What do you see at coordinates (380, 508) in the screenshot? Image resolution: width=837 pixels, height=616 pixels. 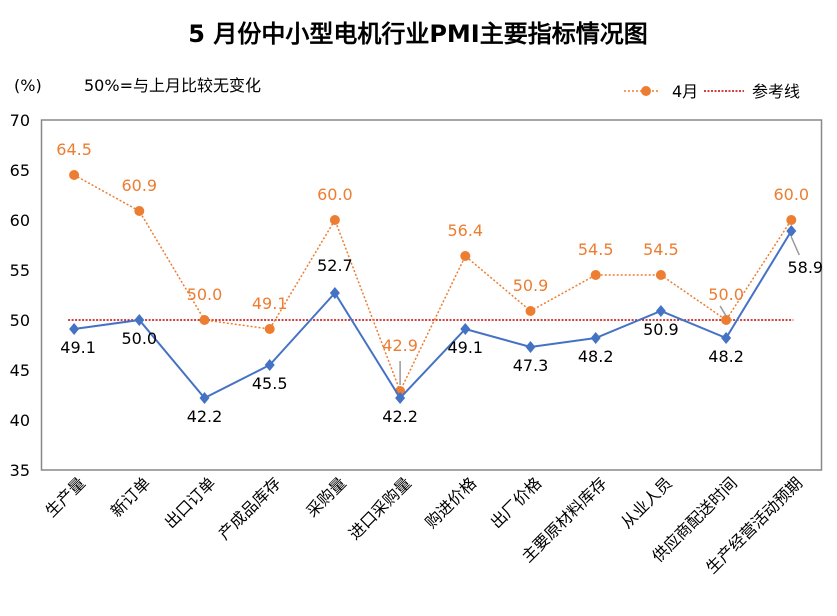 I see `x-tick-label: 进口采购量` at bounding box center [380, 508].